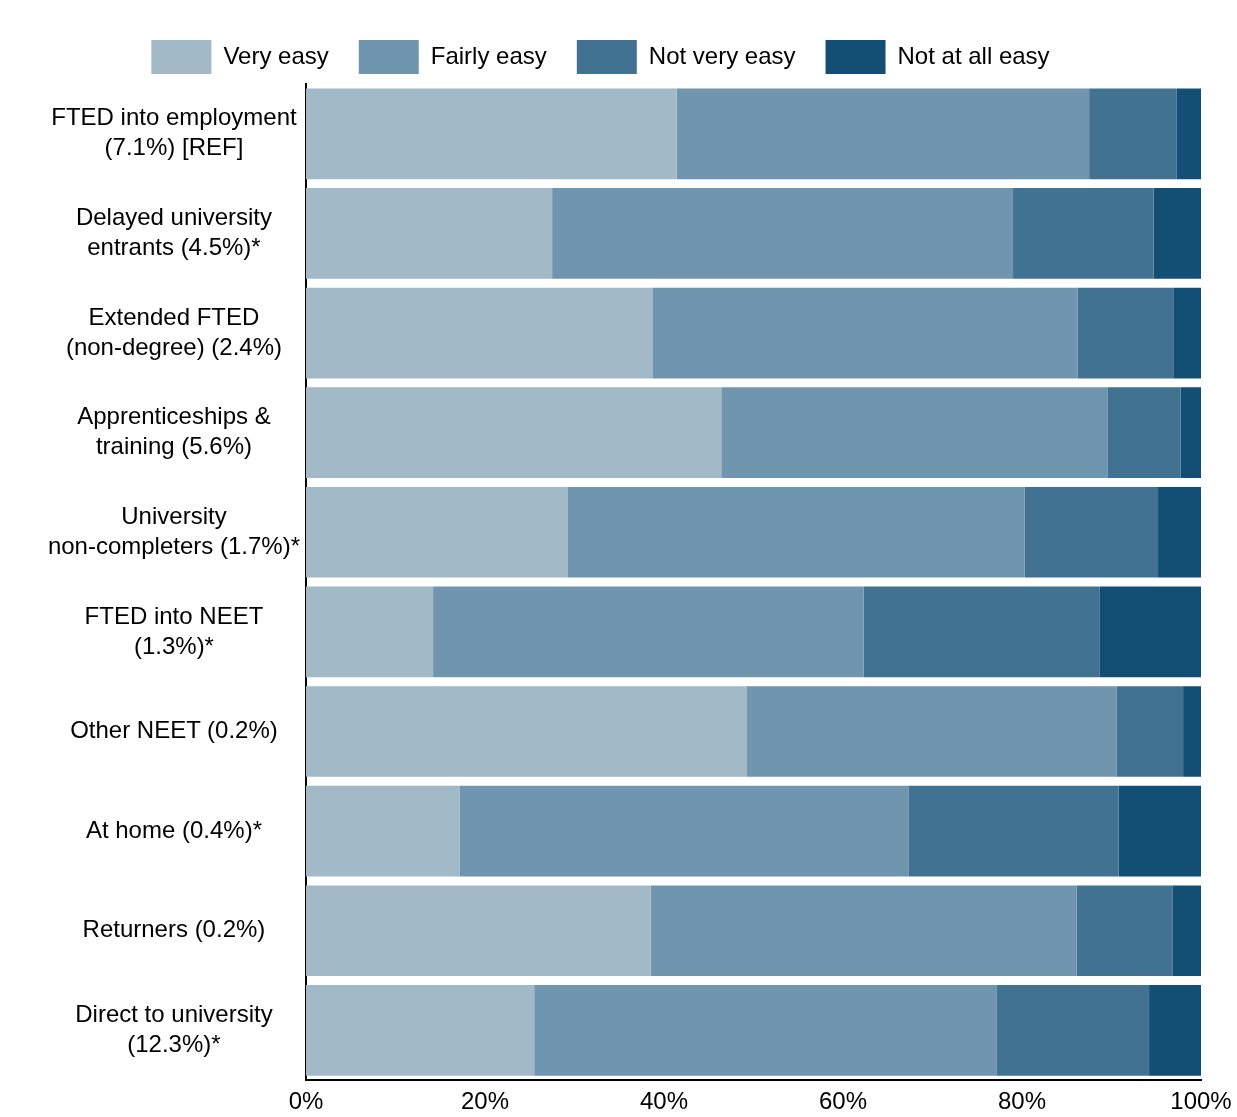  Describe the element at coordinates (173, 331) in the screenshot. I see `y-tick-label: Extended FTED (non-degree) (2.4%)` at that location.